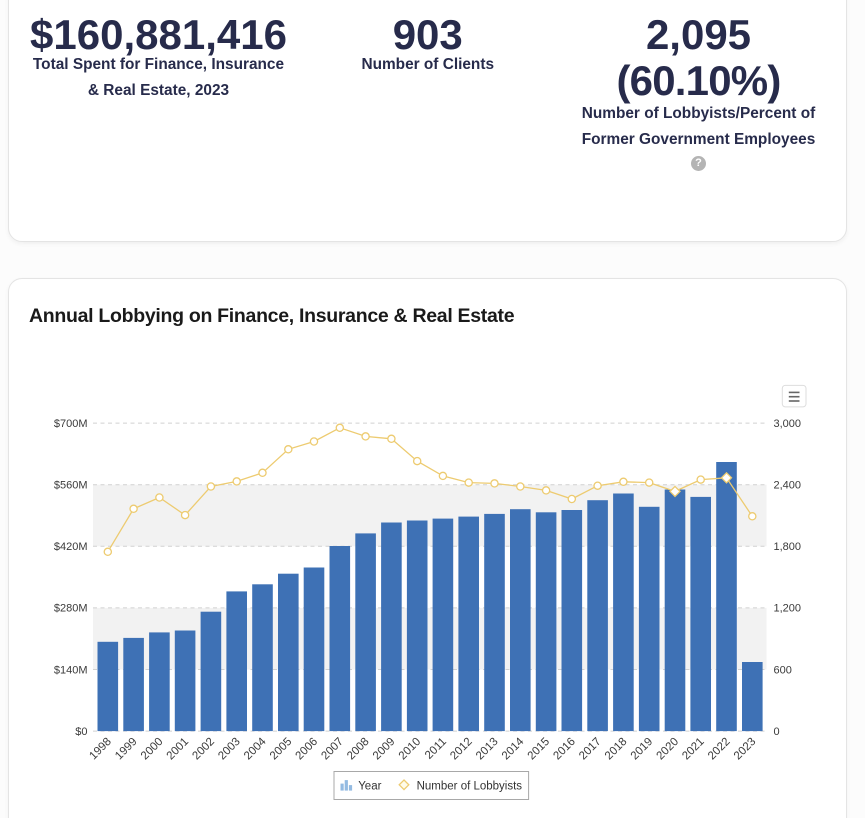  I want to click on svg-text: 2021, so click(693, 749).